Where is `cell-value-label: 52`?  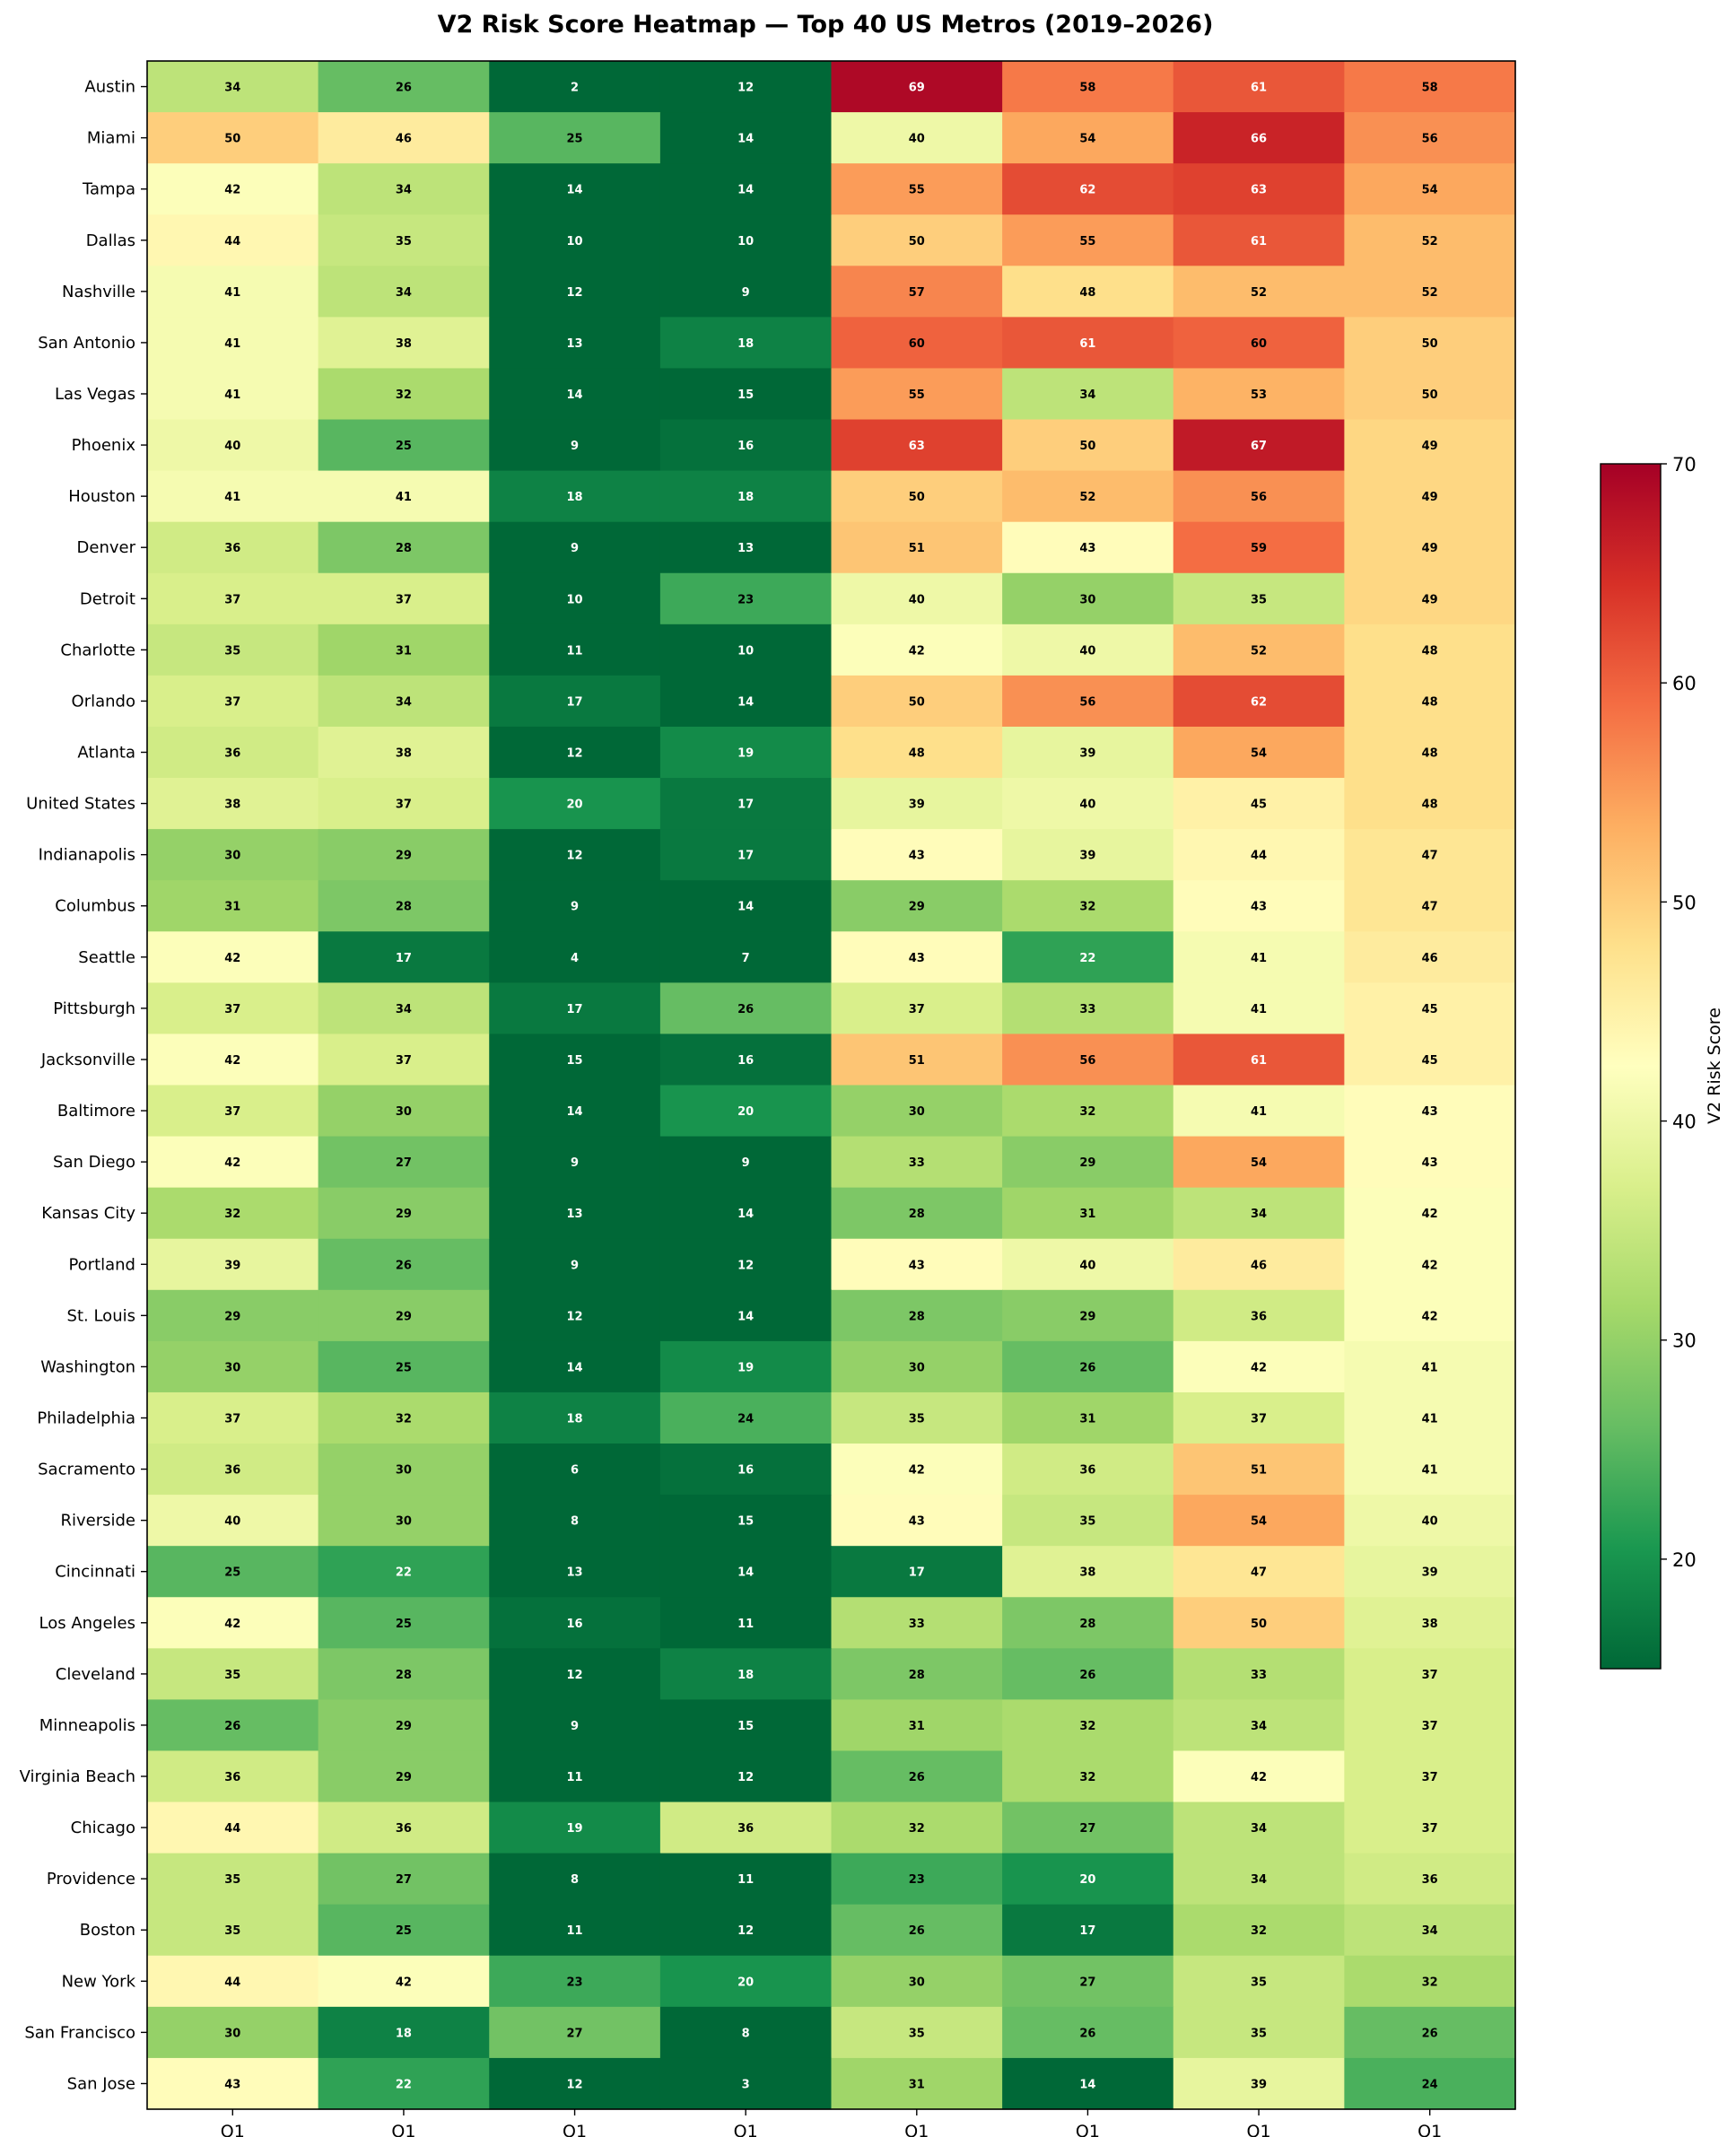
cell-value-label: 52 is located at coordinates (1087, 497).